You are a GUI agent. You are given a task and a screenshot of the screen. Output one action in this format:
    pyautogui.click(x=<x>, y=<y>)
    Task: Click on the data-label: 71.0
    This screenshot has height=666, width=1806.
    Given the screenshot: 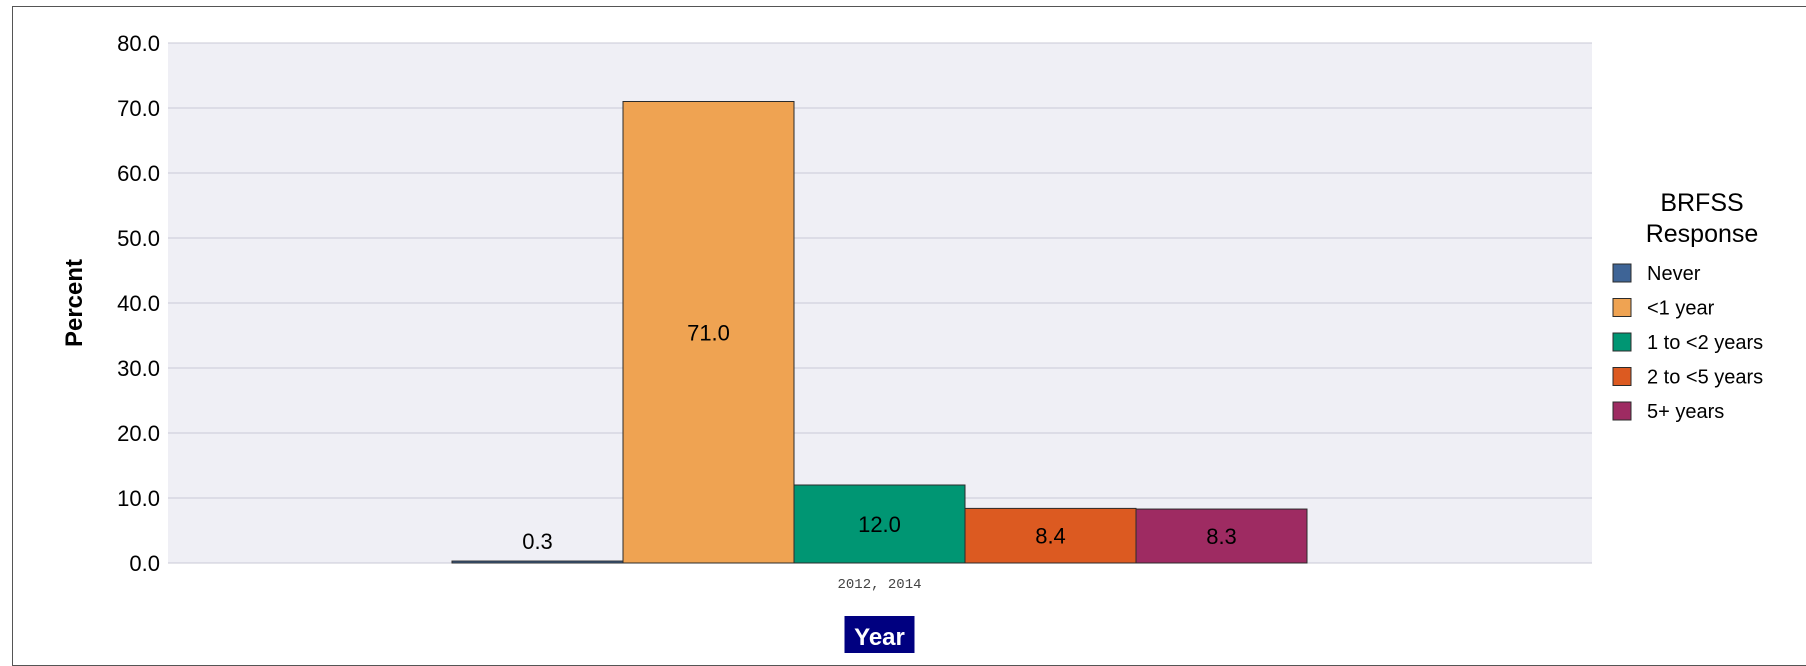 What is the action you would take?
    pyautogui.click(x=708, y=332)
    